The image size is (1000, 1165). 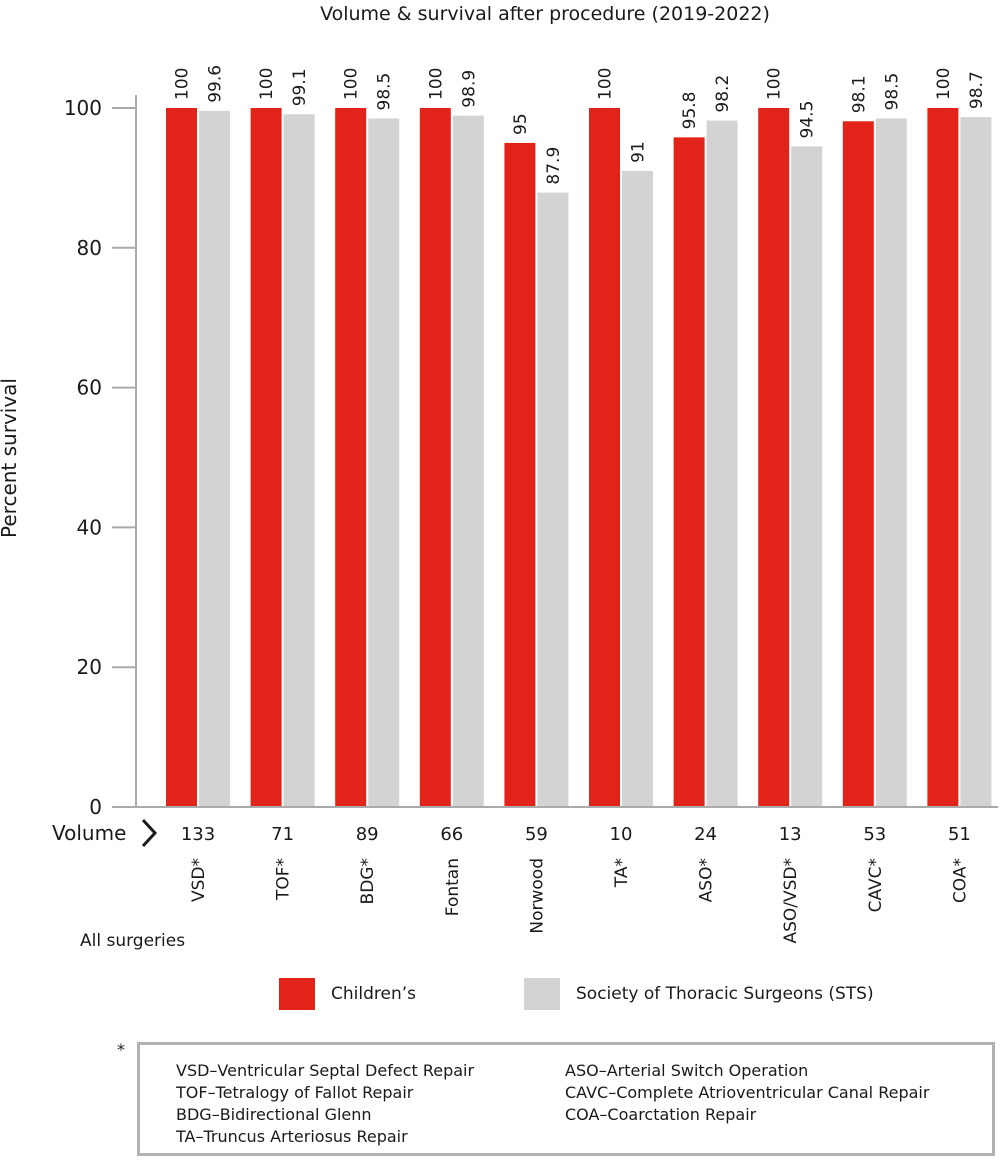 What do you see at coordinates (790, 834) in the screenshot?
I see `volume-value: 13` at bounding box center [790, 834].